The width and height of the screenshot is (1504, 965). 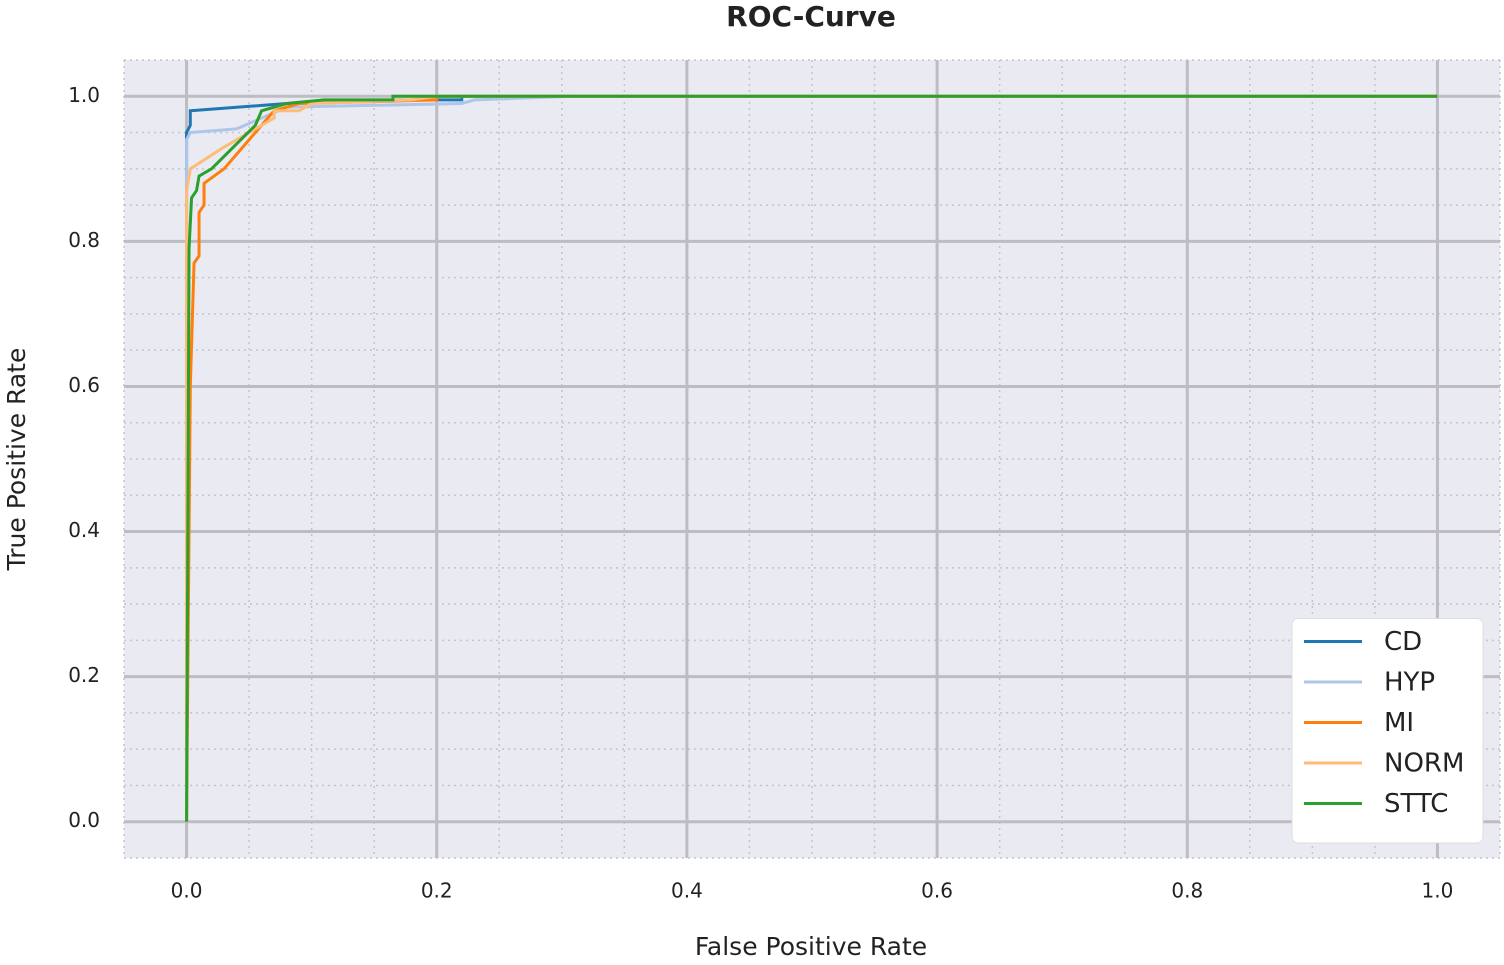 What do you see at coordinates (1399, 723) in the screenshot?
I see `legend-label: MI` at bounding box center [1399, 723].